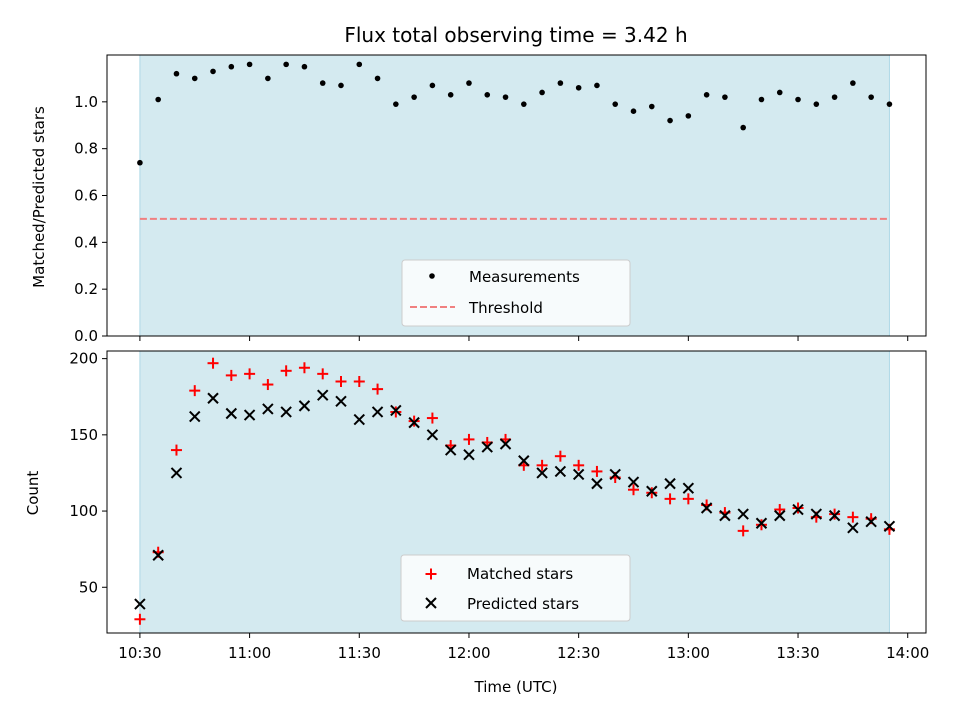 This screenshot has height=724, width=960. Describe the element at coordinates (688, 653) in the screenshot. I see `x-tick-label: 13:00` at that location.